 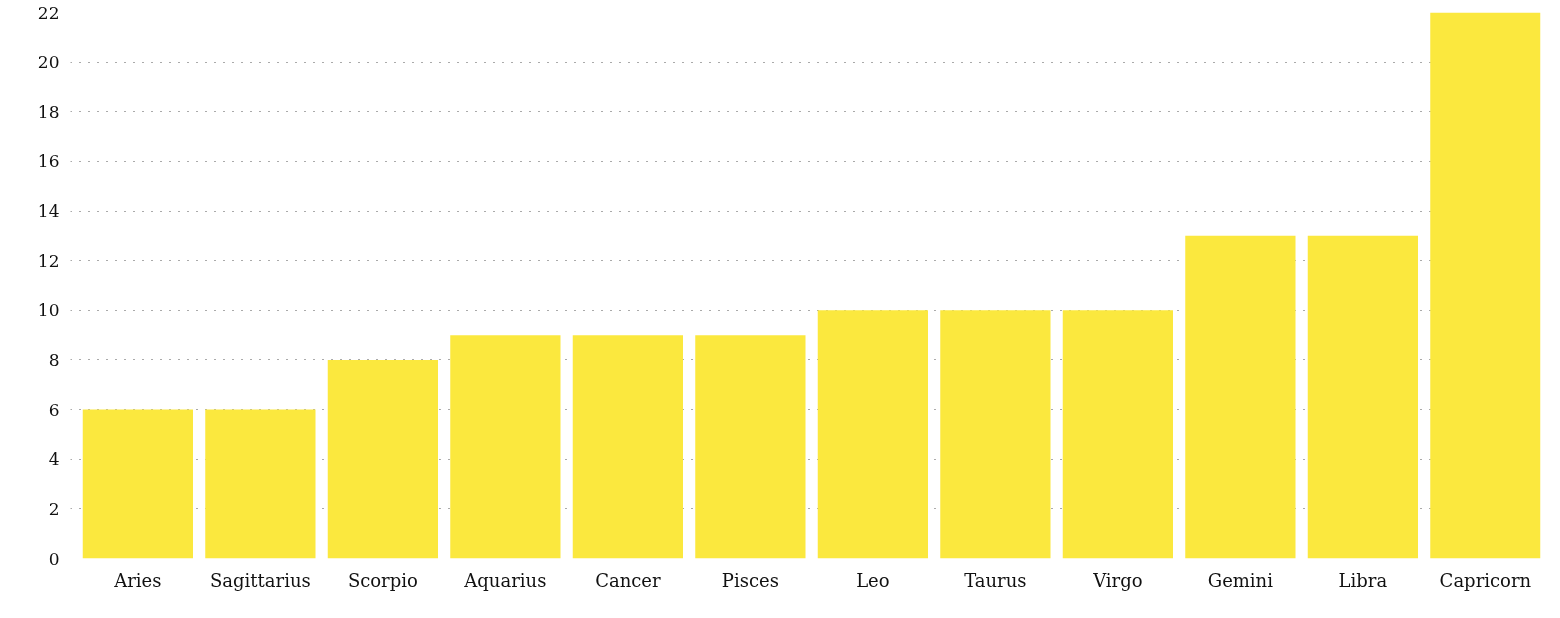 What do you see at coordinates (505, 580) in the screenshot?
I see `x-tick-label: Aquarius` at bounding box center [505, 580].